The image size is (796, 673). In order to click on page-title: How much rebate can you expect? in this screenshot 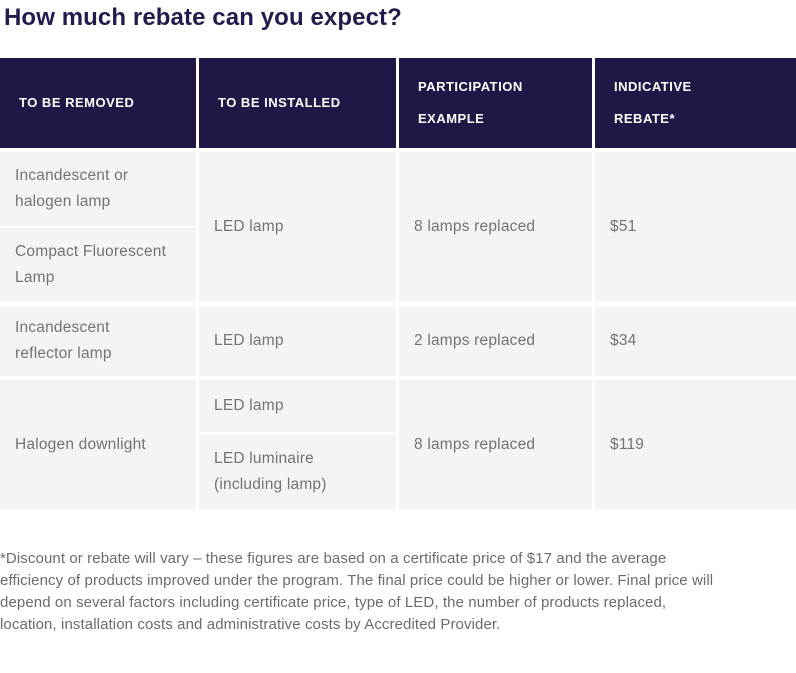, I will do `click(203, 17)`.